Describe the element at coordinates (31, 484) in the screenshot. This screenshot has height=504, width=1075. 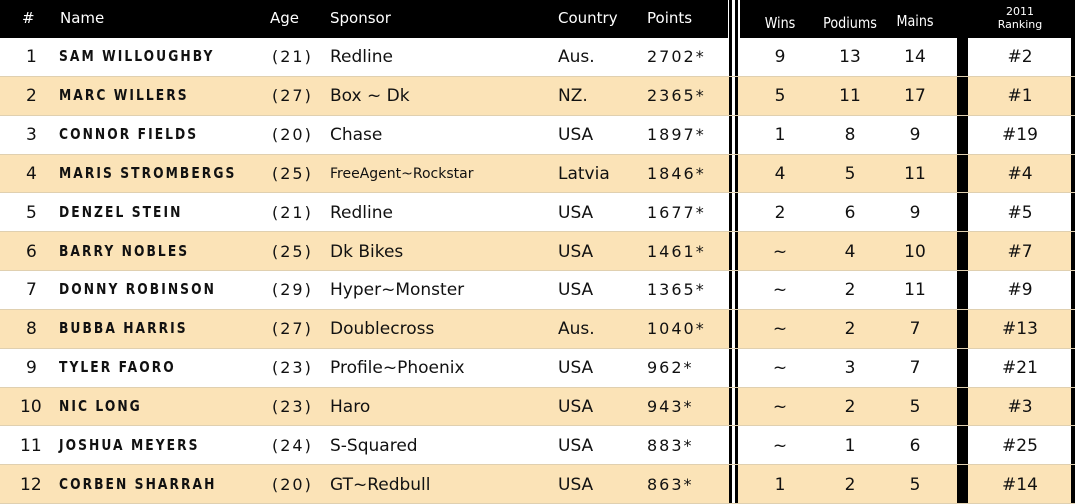
I see `rank-cell: 12` at that location.